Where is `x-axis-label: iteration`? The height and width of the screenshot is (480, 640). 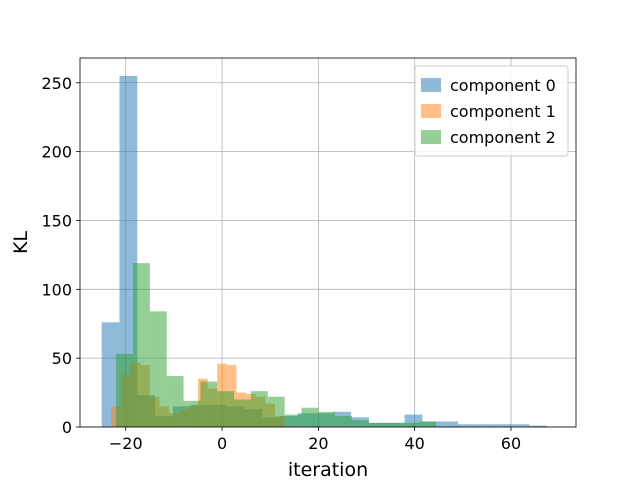 x-axis-label: iteration is located at coordinates (328, 469).